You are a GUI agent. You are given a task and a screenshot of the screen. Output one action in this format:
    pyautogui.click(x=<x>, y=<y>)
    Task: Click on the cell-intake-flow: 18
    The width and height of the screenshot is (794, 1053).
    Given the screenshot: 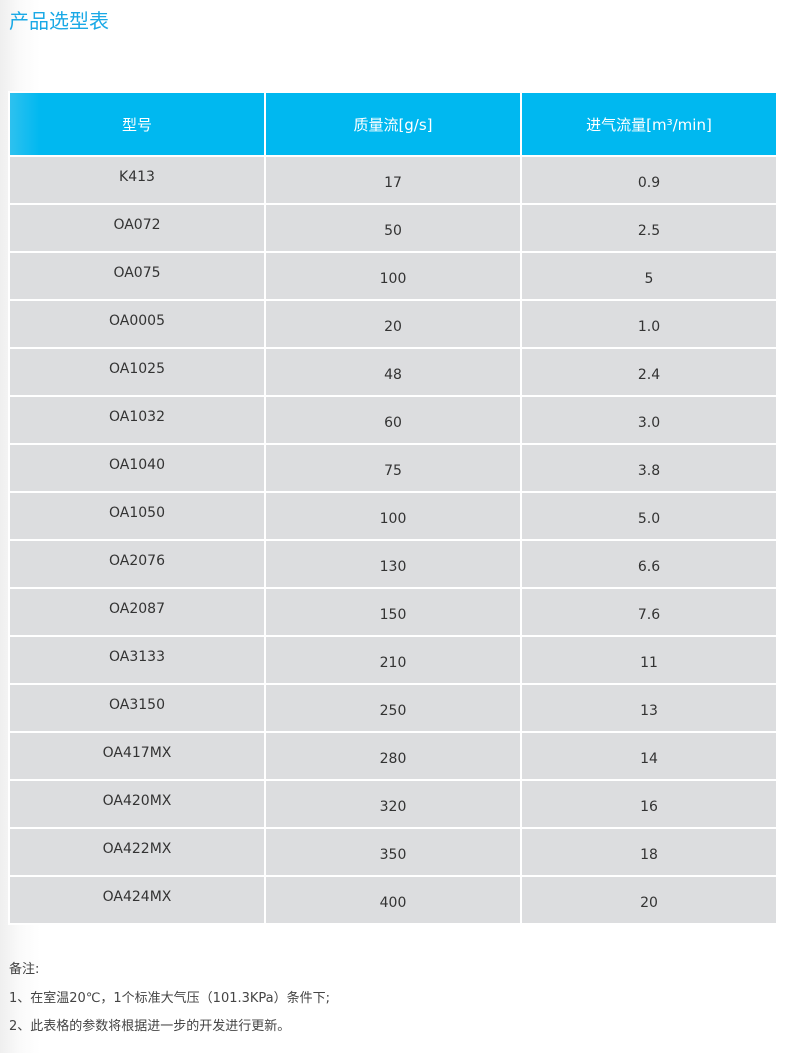 What is the action you would take?
    pyautogui.click(x=649, y=852)
    